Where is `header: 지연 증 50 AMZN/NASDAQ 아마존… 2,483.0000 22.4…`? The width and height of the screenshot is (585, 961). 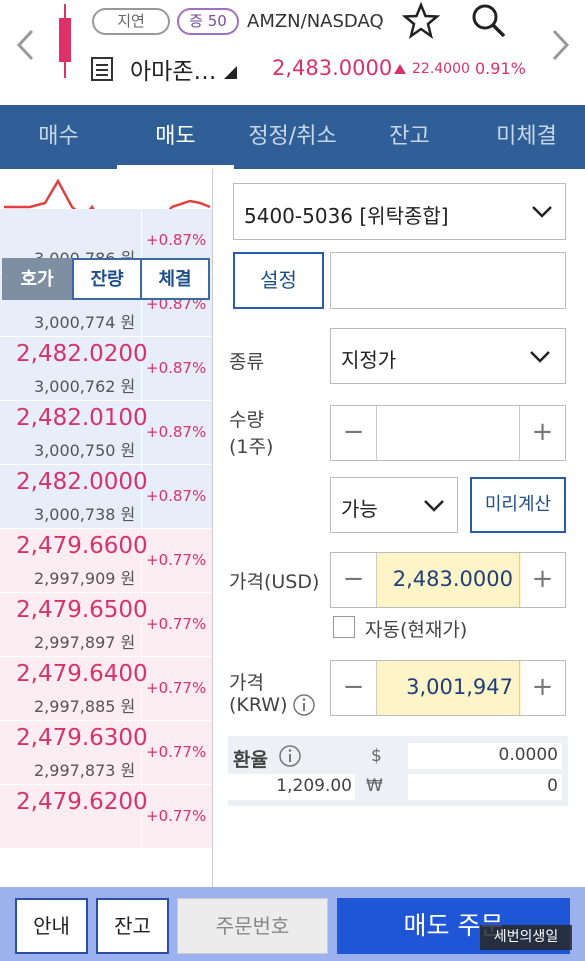 header: 지연 증 50 AMZN/NASDAQ 아마존… 2,483.0000 22.4… is located at coordinates (292, 51).